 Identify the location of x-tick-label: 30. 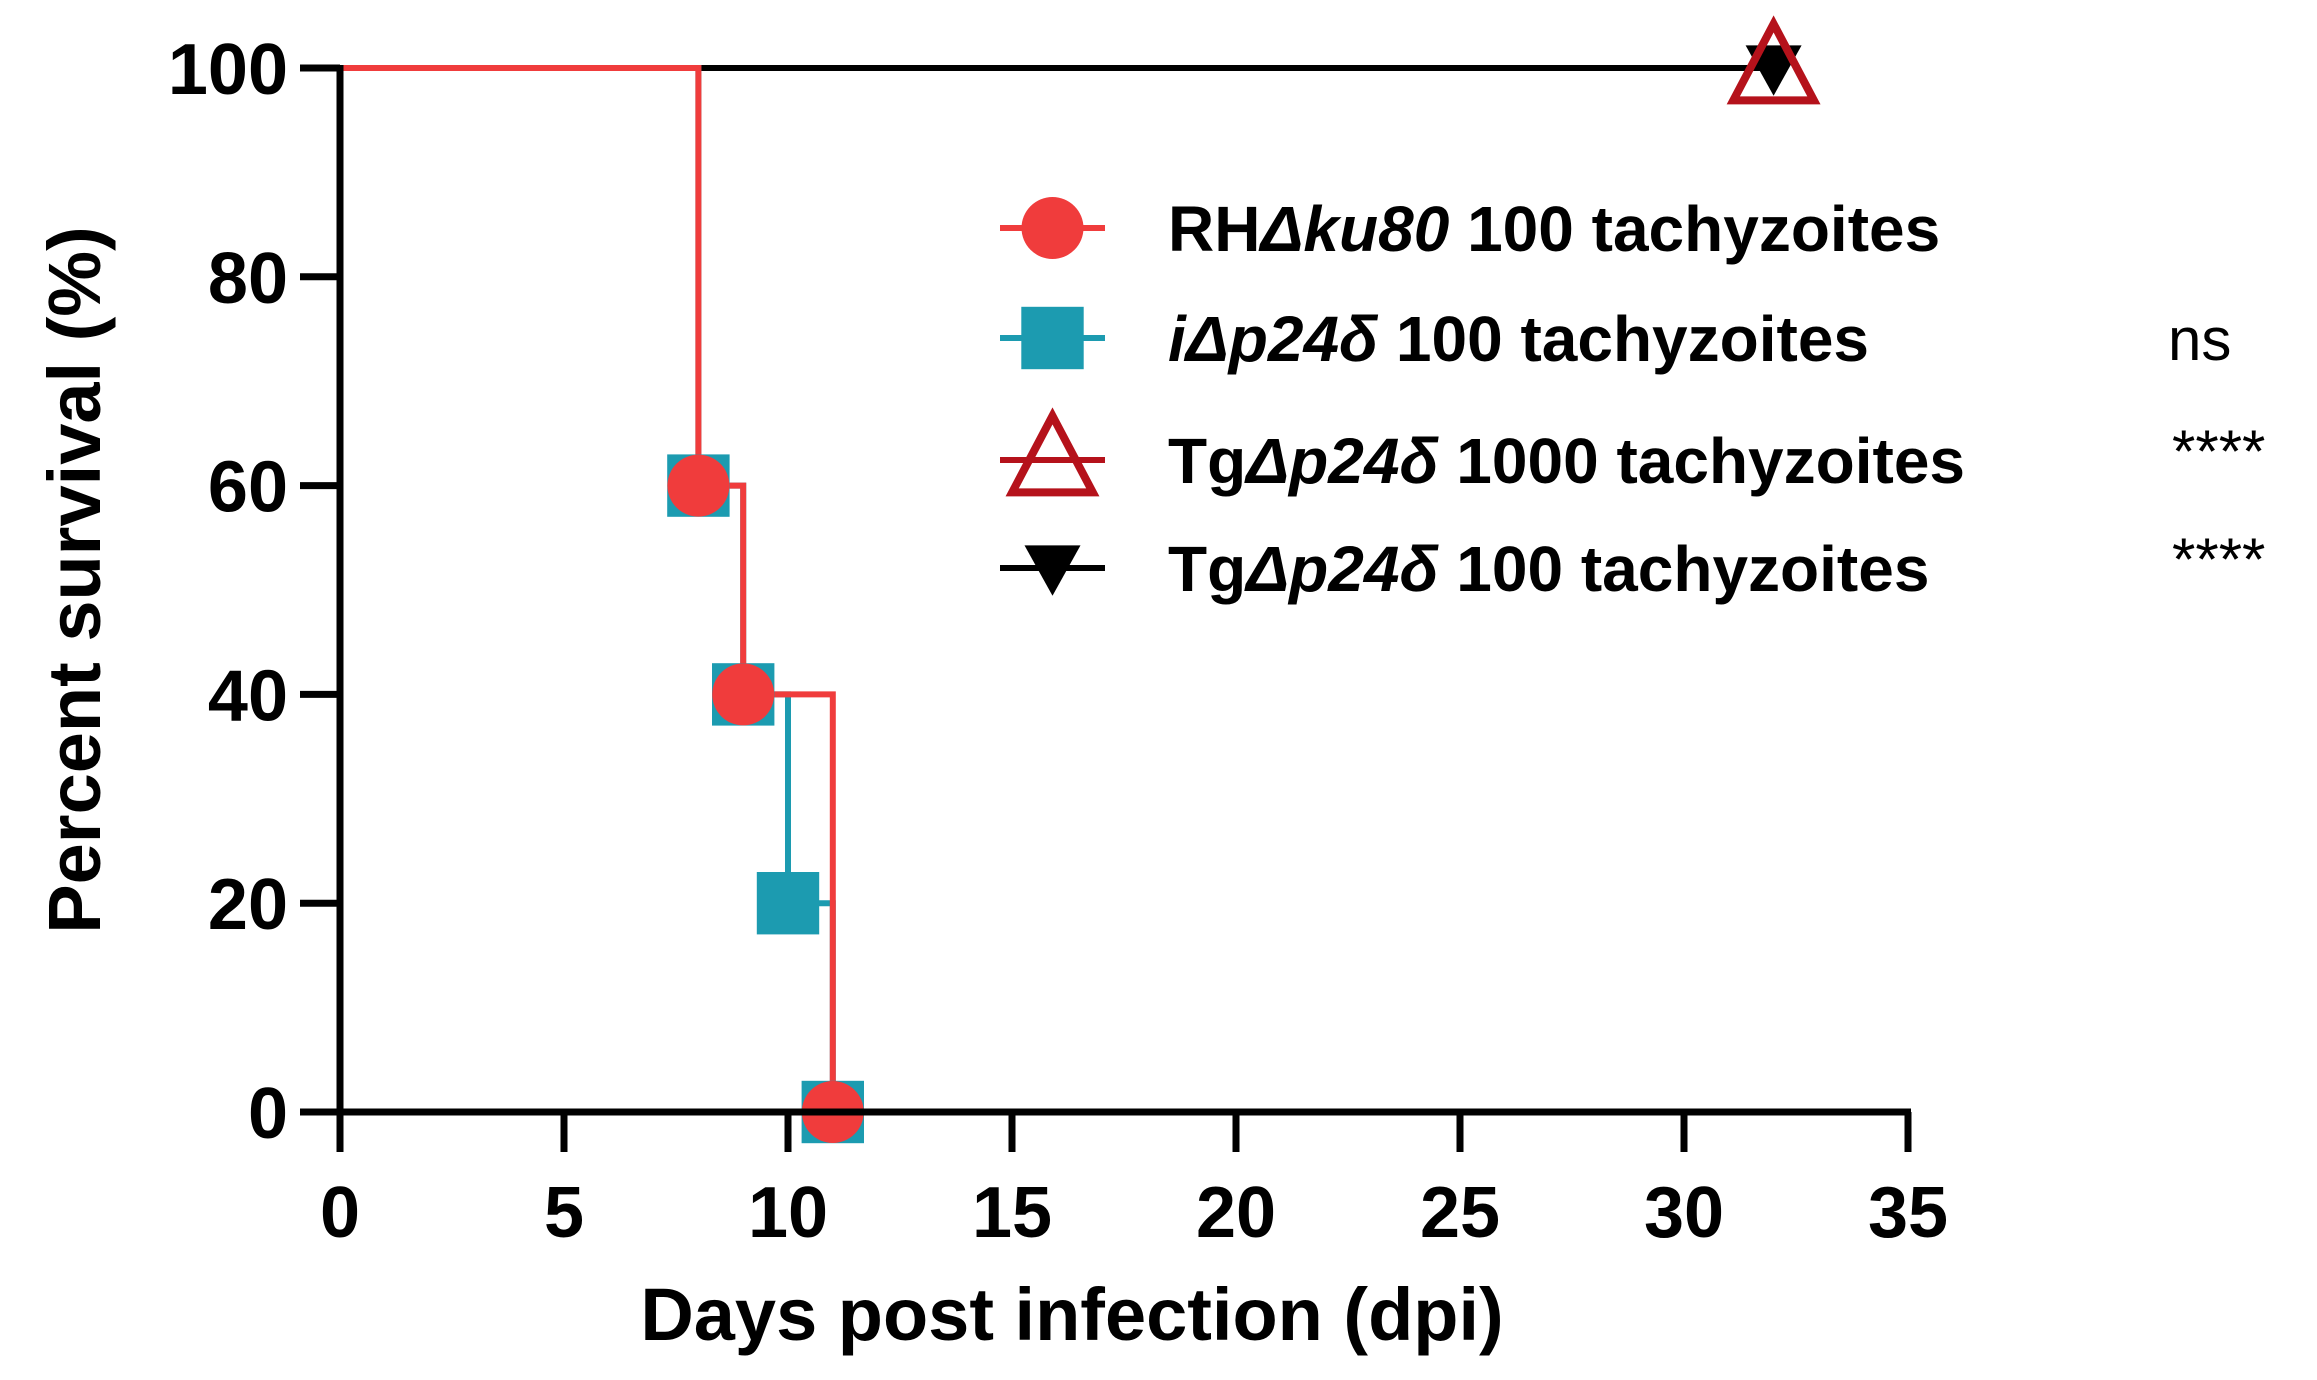
(1684, 1213).